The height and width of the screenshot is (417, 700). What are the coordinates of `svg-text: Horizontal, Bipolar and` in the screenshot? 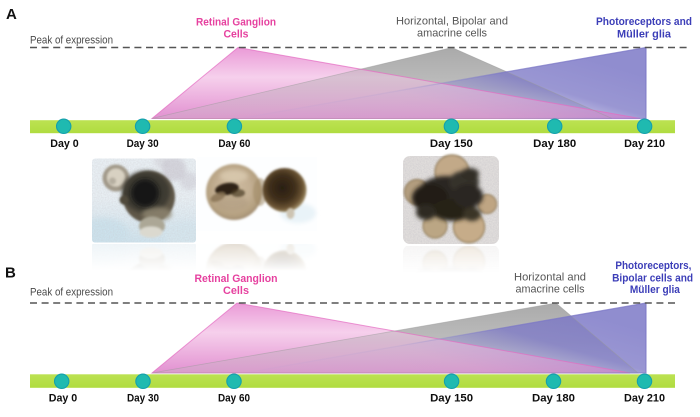 It's located at (452, 22).